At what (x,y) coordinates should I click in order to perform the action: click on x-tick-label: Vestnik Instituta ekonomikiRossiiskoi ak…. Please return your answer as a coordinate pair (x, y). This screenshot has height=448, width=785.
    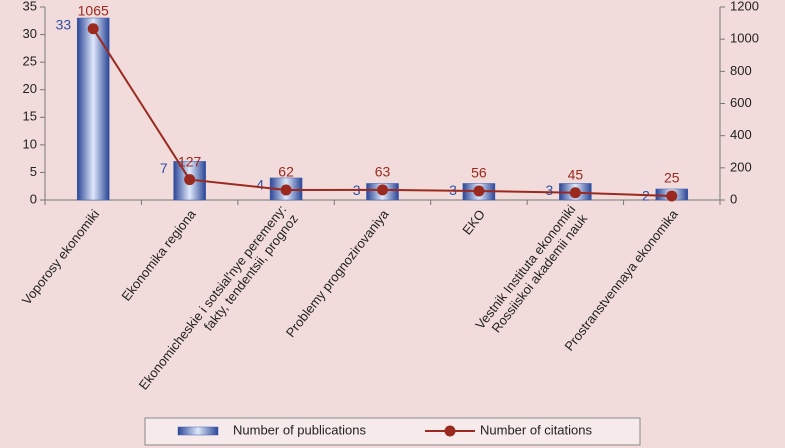
    Looking at the image, I should click on (532, 272).